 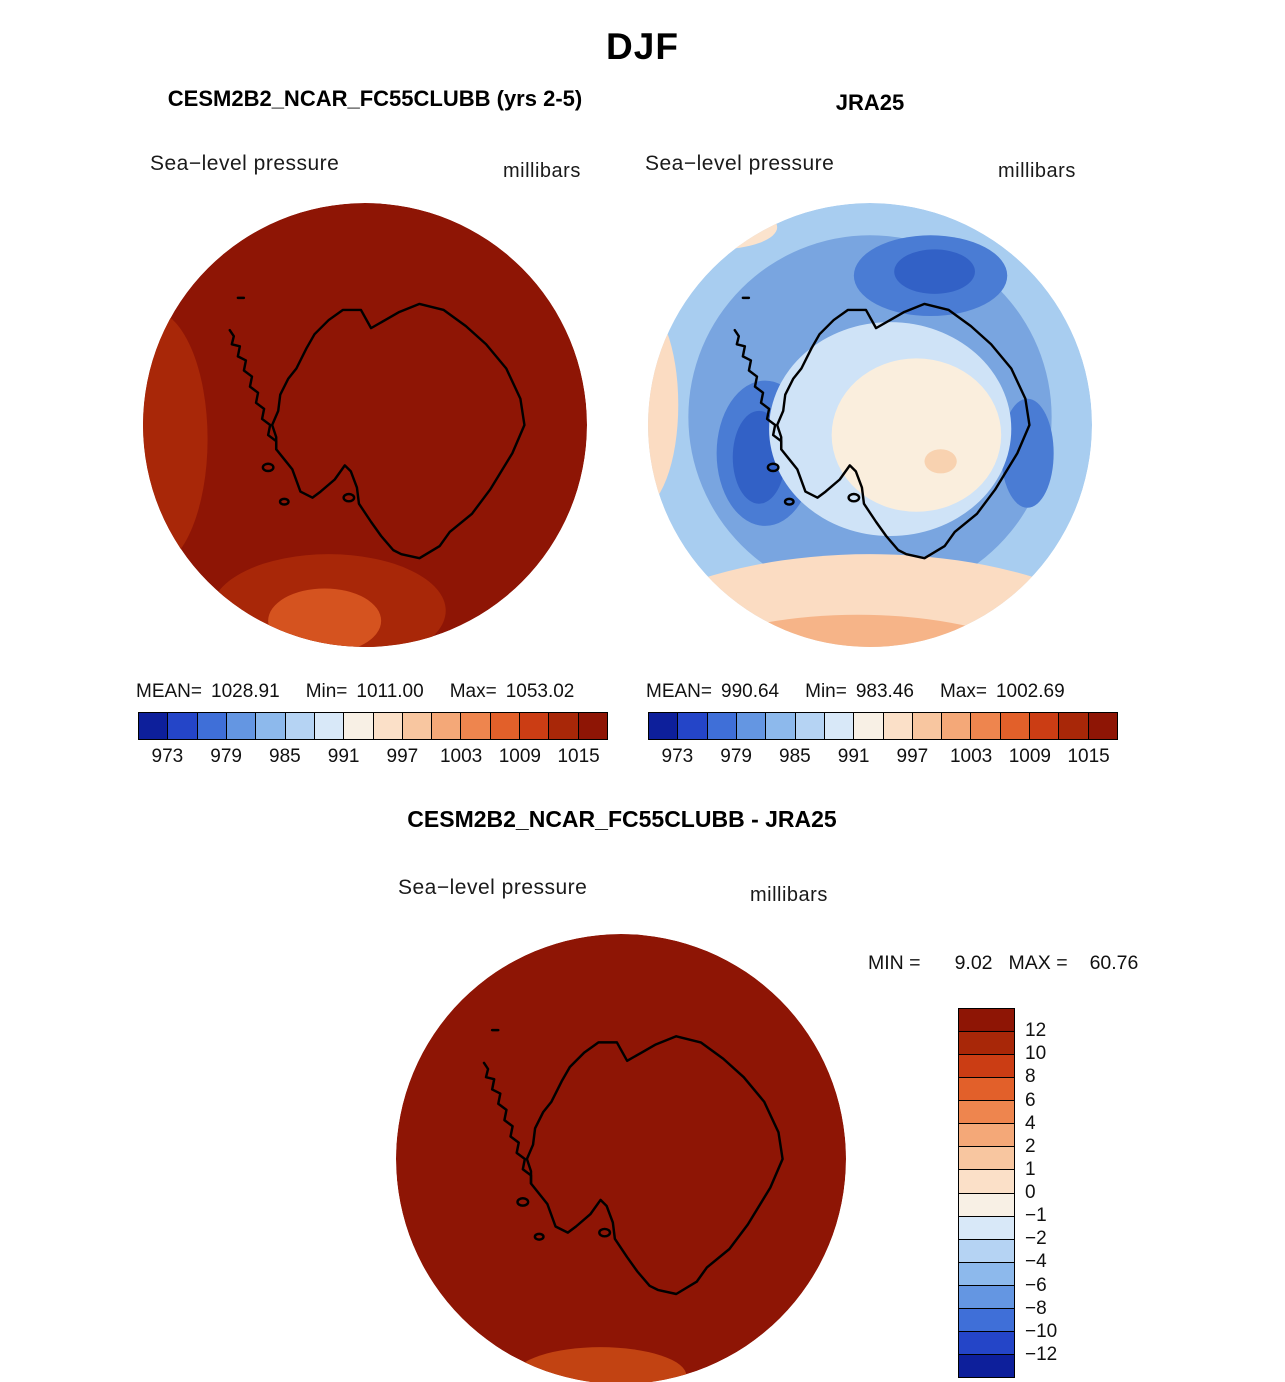 What do you see at coordinates (226, 756) in the screenshot?
I see `colorbar-tick-label: 979` at bounding box center [226, 756].